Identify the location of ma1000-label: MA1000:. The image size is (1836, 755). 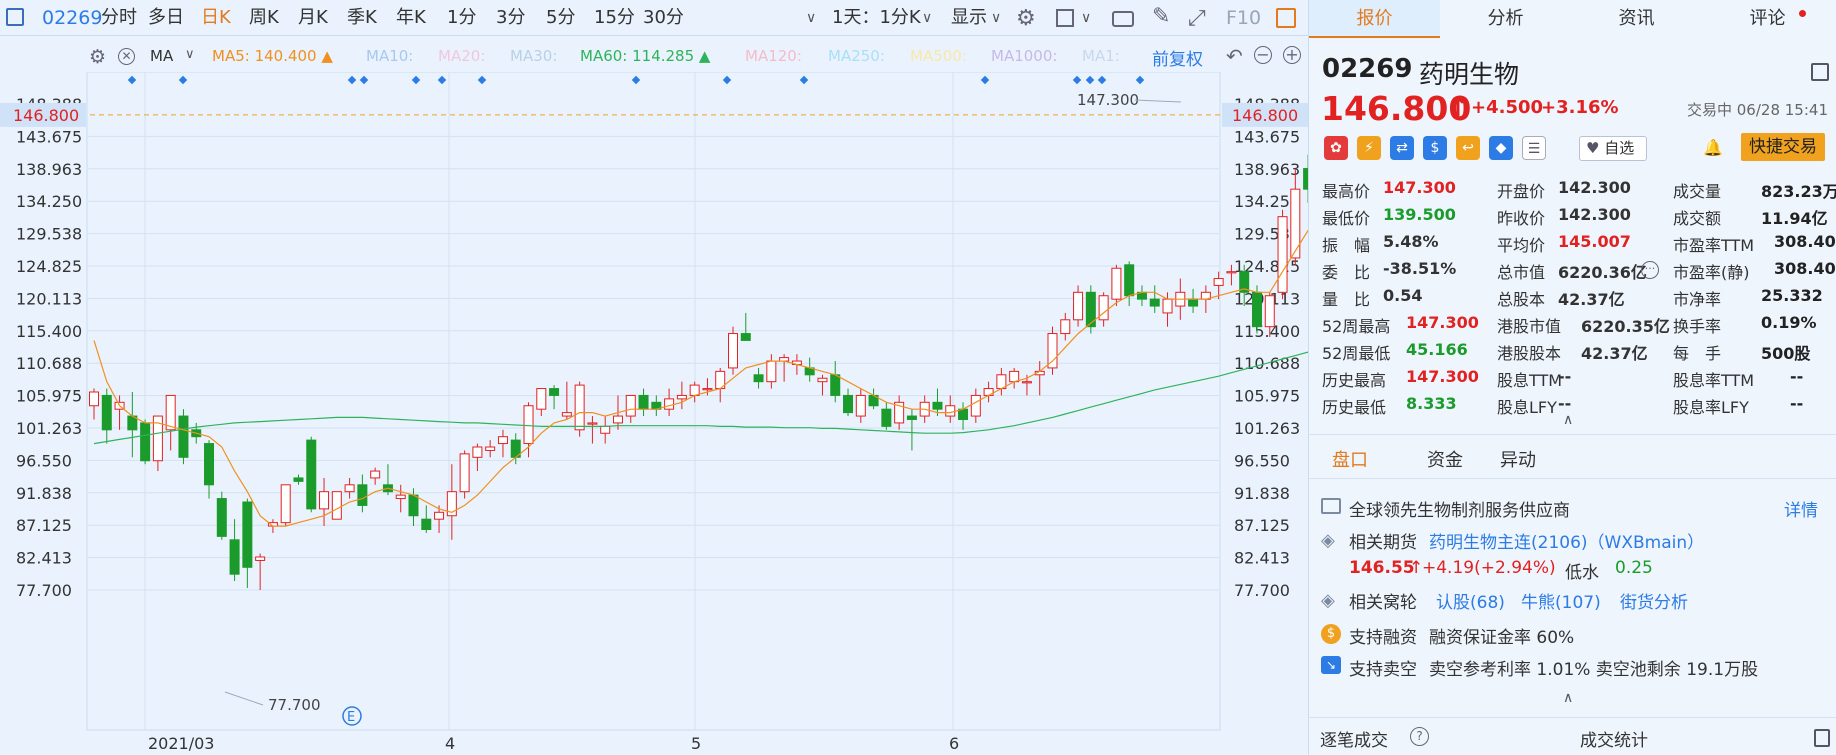
(1024, 56).